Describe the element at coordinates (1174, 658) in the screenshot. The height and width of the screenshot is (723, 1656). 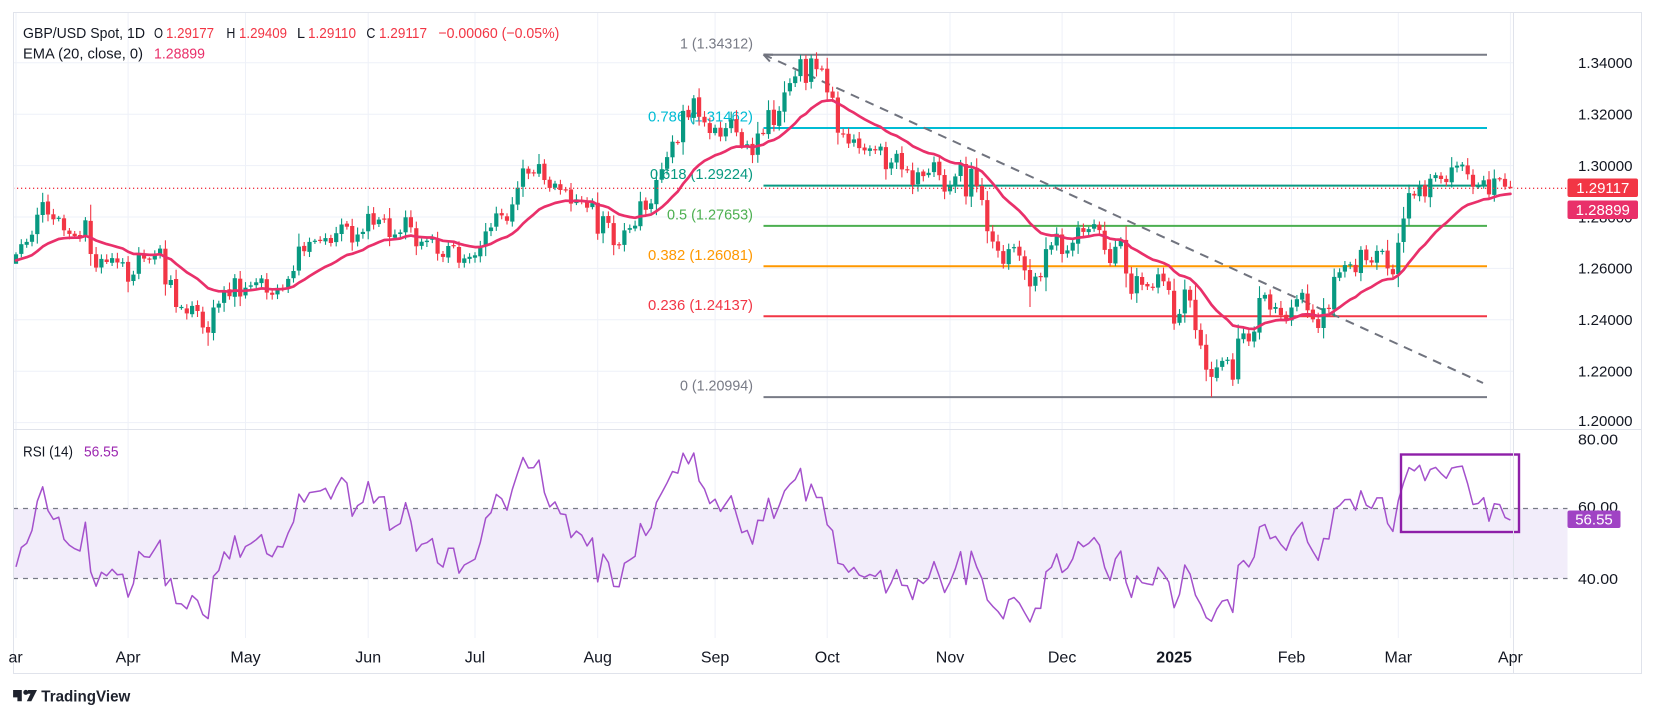
I see `svg-text: 2025` at that location.